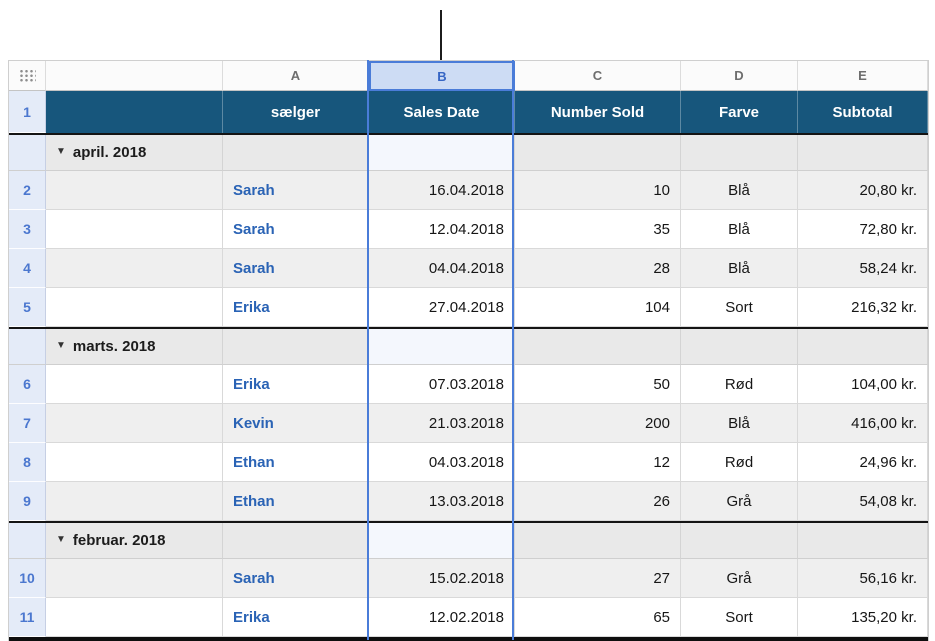 Image resolution: width=935 pixels, height=641 pixels. I want to click on cell-subtotal: 24,96 kr., so click(863, 462).